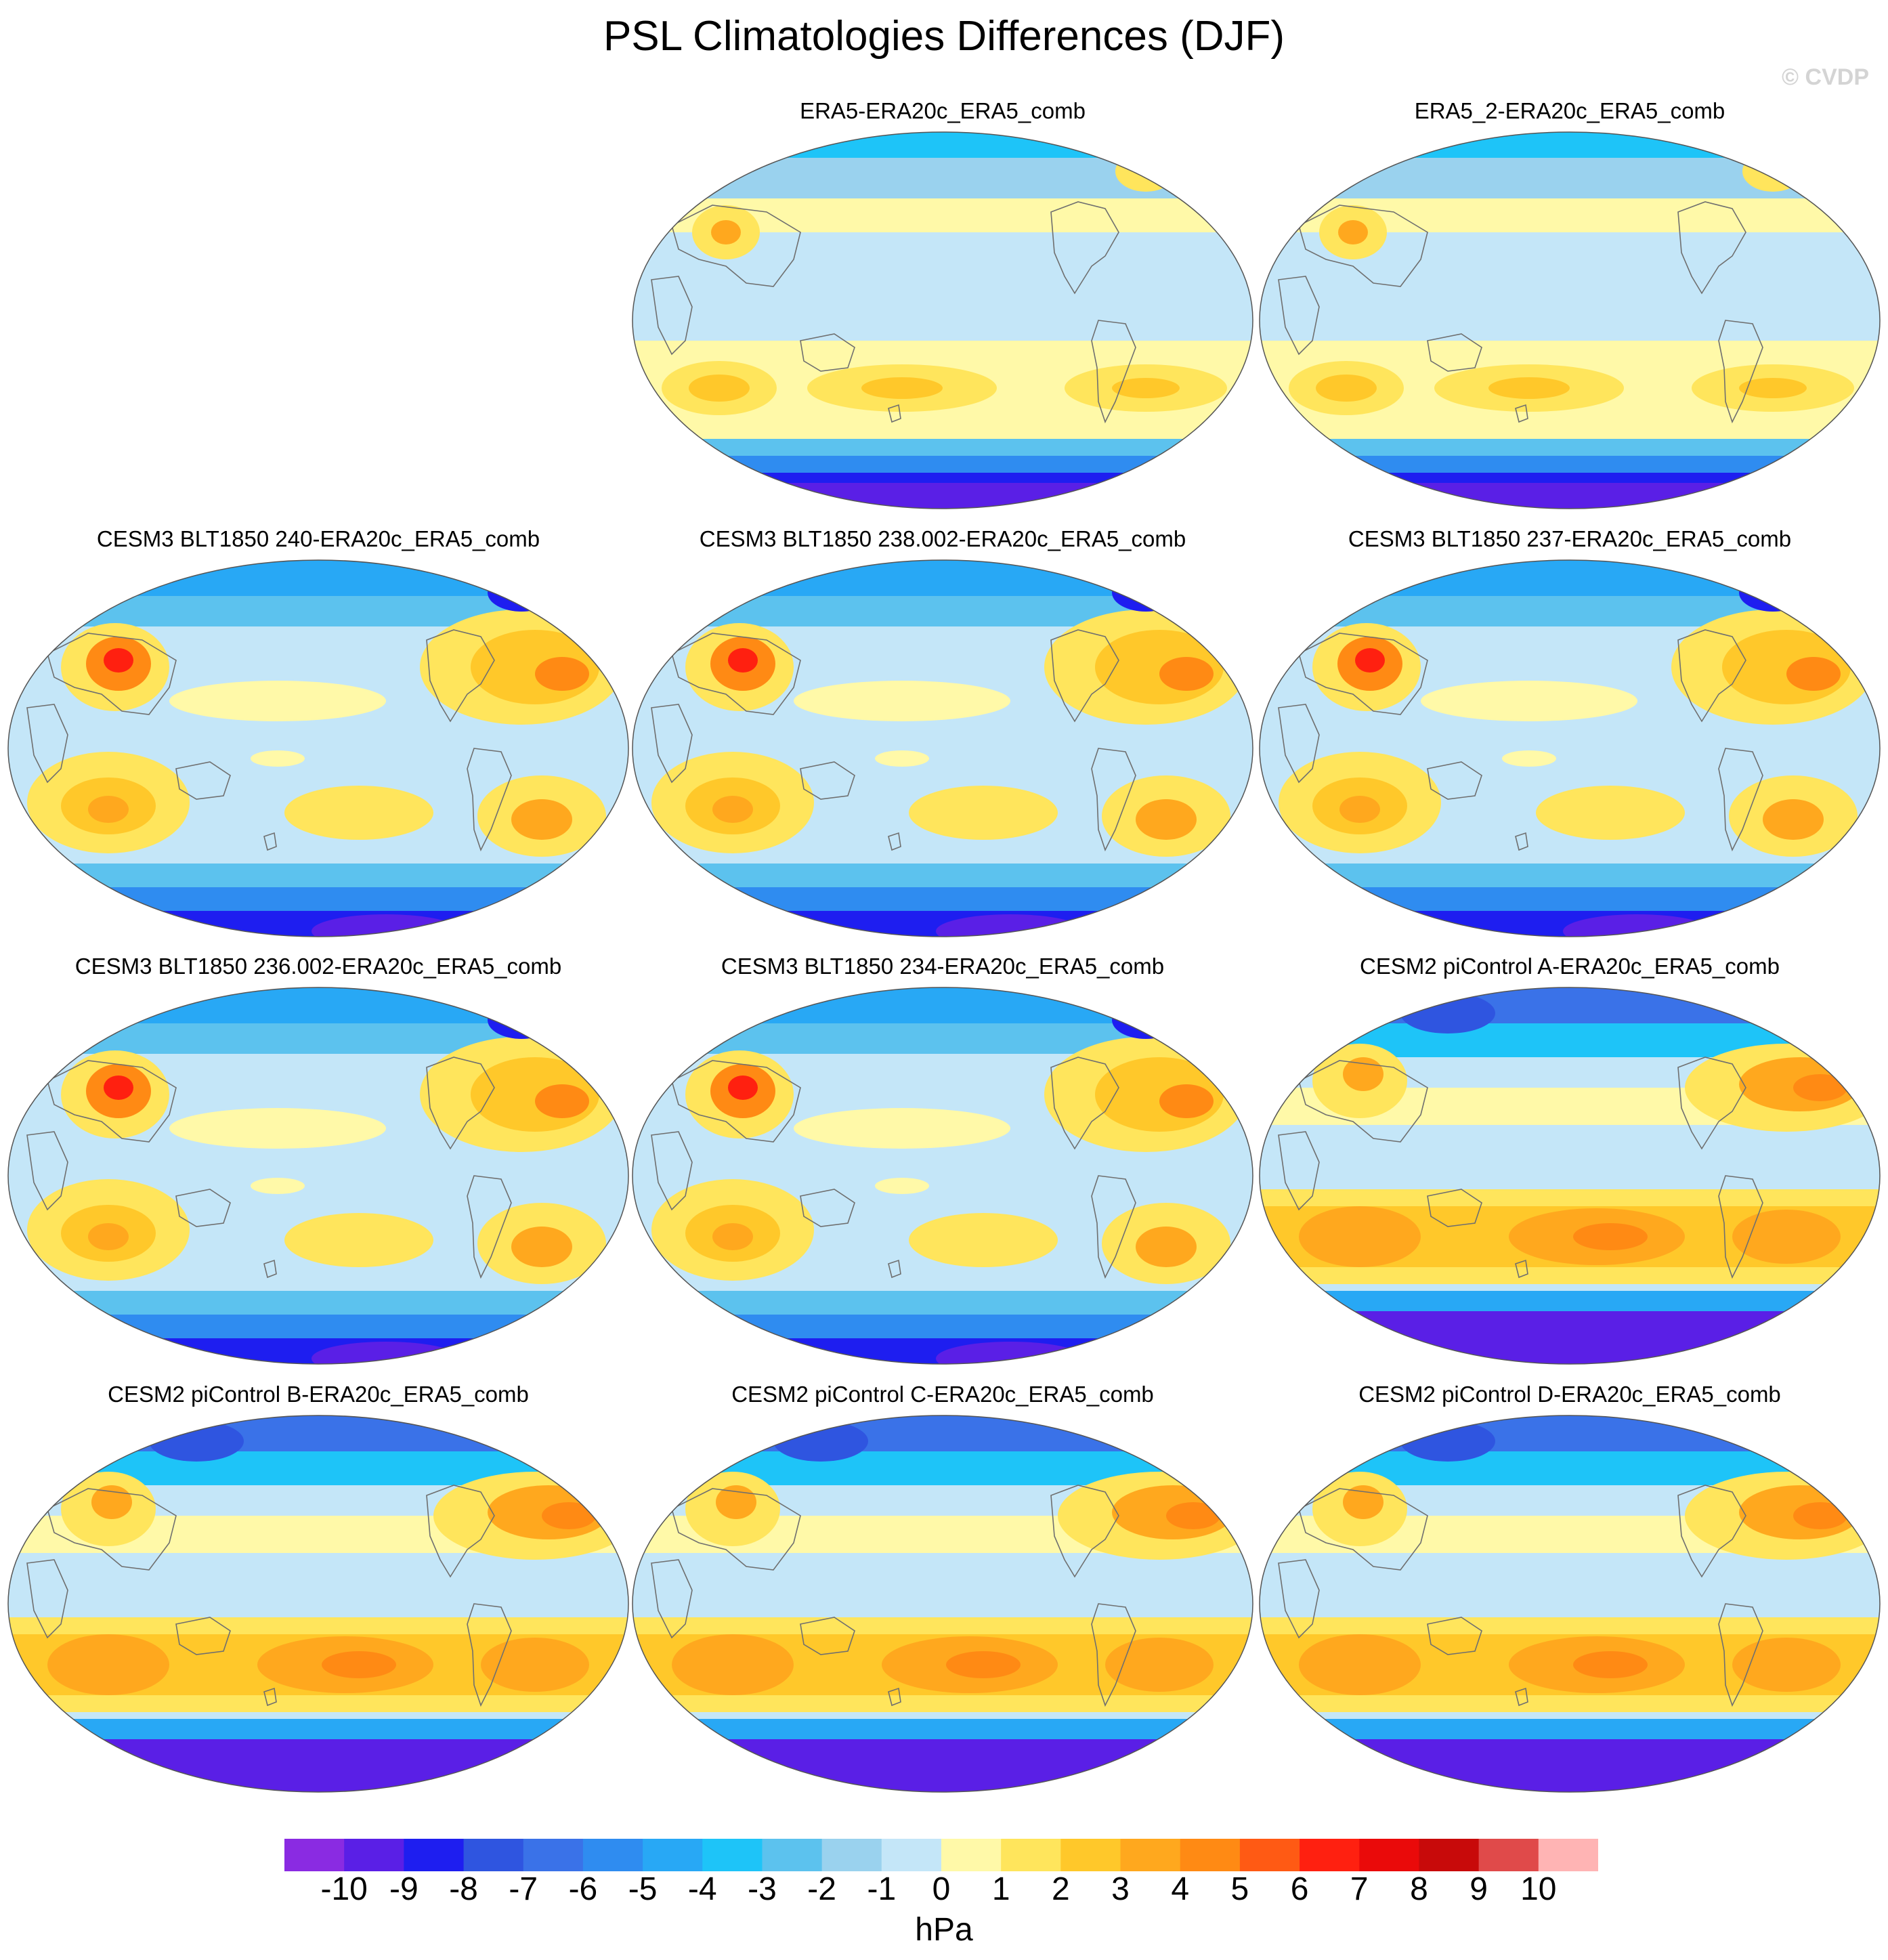  What do you see at coordinates (1478, 1889) in the screenshot?
I see `colorbar-tick-label: 9` at bounding box center [1478, 1889].